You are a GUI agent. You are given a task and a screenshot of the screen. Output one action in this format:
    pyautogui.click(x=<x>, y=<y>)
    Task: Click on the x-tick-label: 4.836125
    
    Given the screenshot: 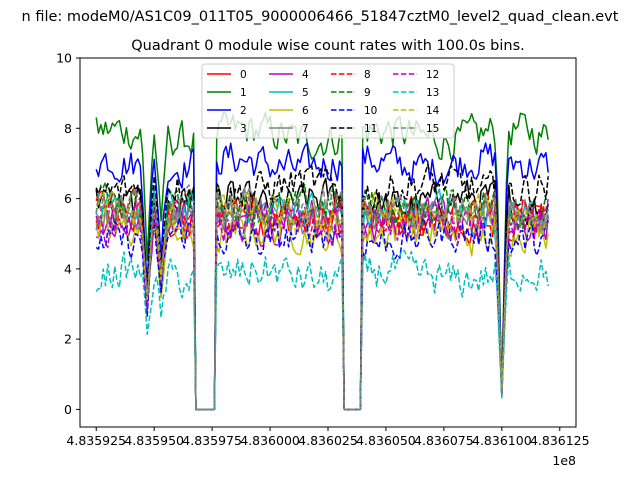 What is the action you would take?
    pyautogui.click(x=560, y=440)
    